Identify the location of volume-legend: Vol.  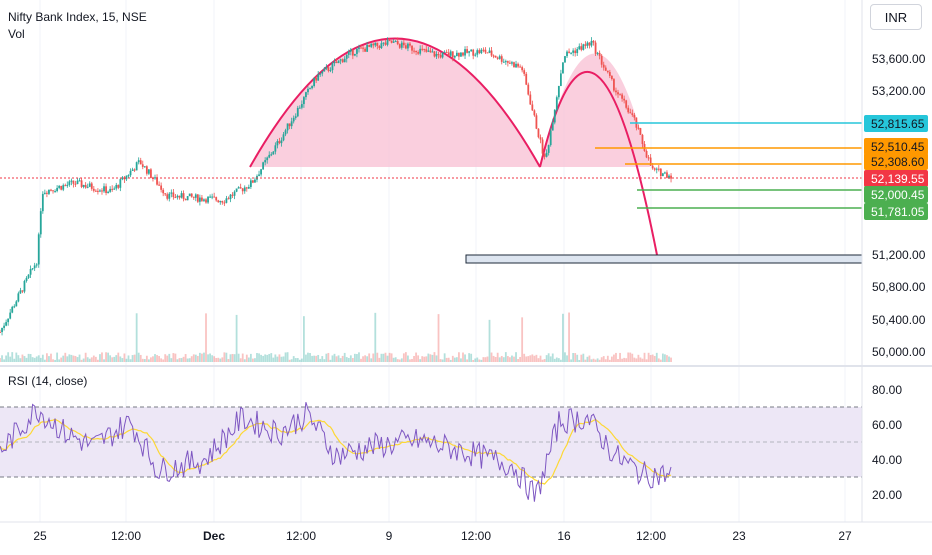
(16, 34).